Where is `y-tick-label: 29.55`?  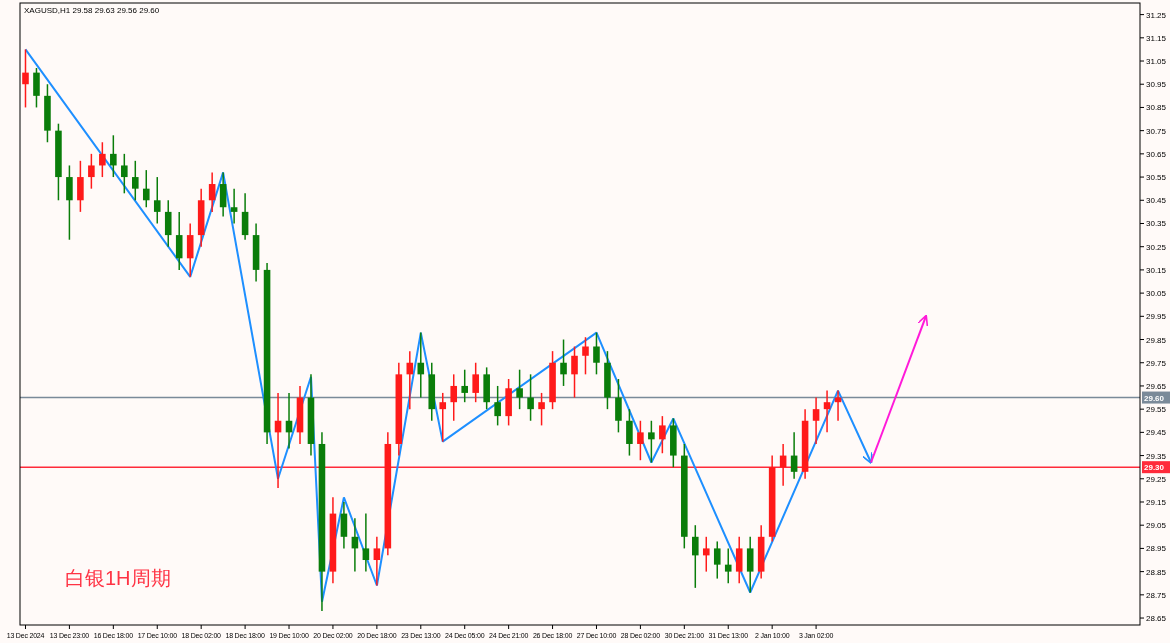 y-tick-label: 29.55 is located at coordinates (1156, 410).